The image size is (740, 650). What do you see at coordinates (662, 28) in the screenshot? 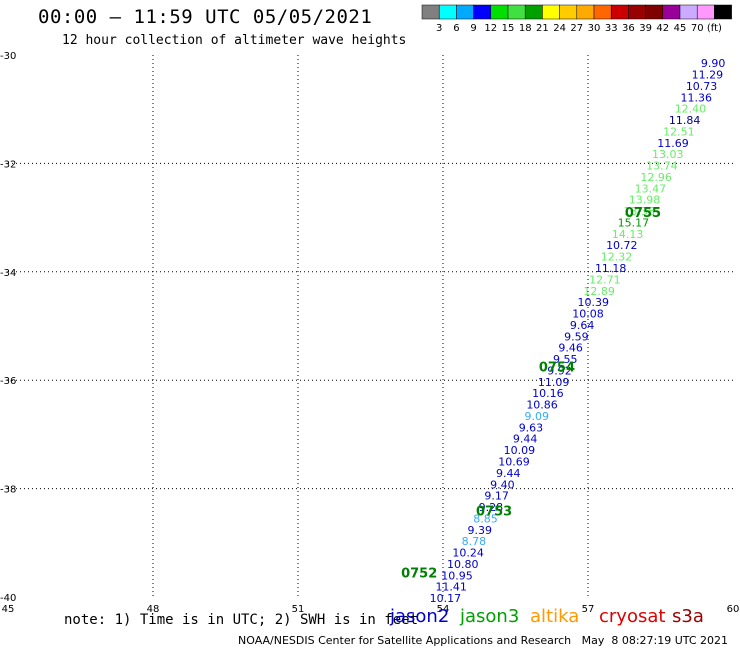
I see `scale-label: 42` at bounding box center [662, 28].